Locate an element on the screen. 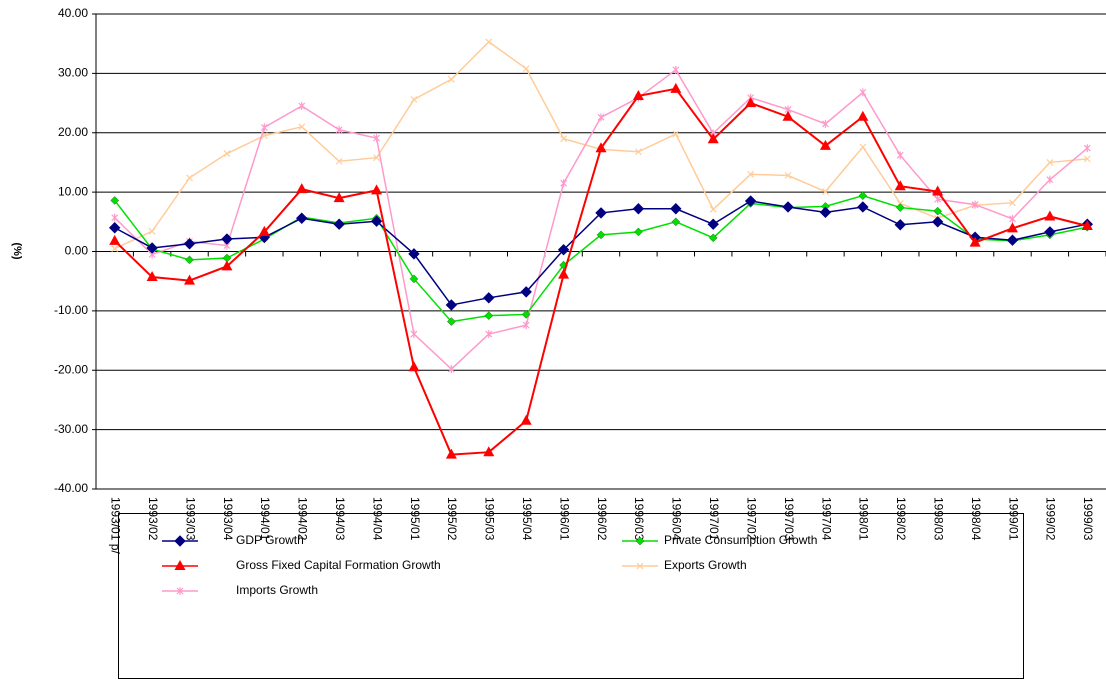 This screenshot has height=679, width=1106. x-tick-label: 1995/01 is located at coordinates (415, 519).